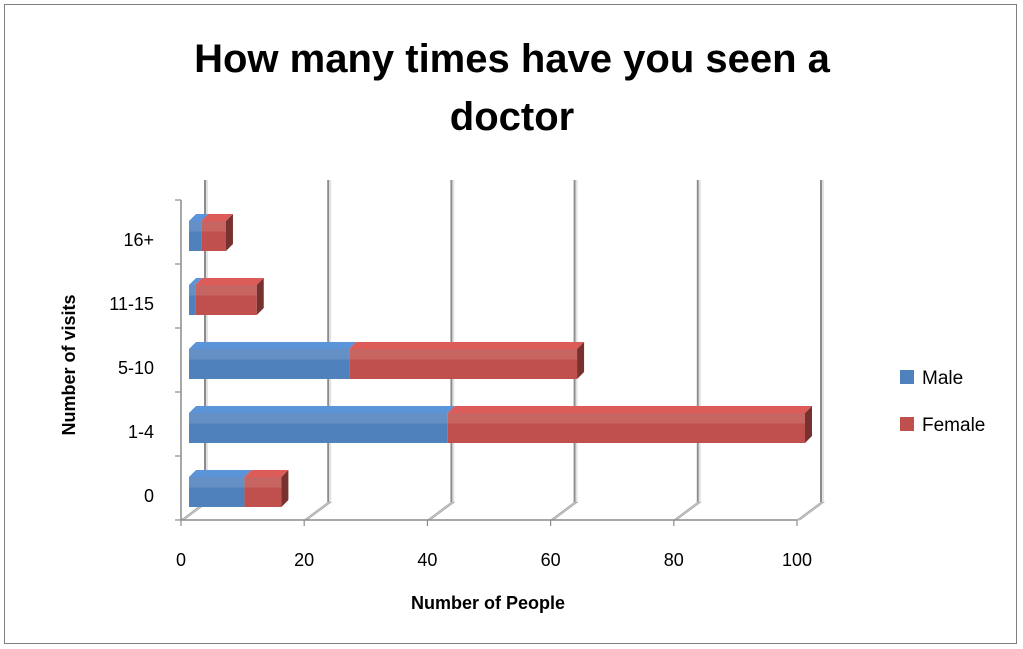 The width and height of the screenshot is (1023, 649). I want to click on x-tick-label-3: 60, so click(551, 560).